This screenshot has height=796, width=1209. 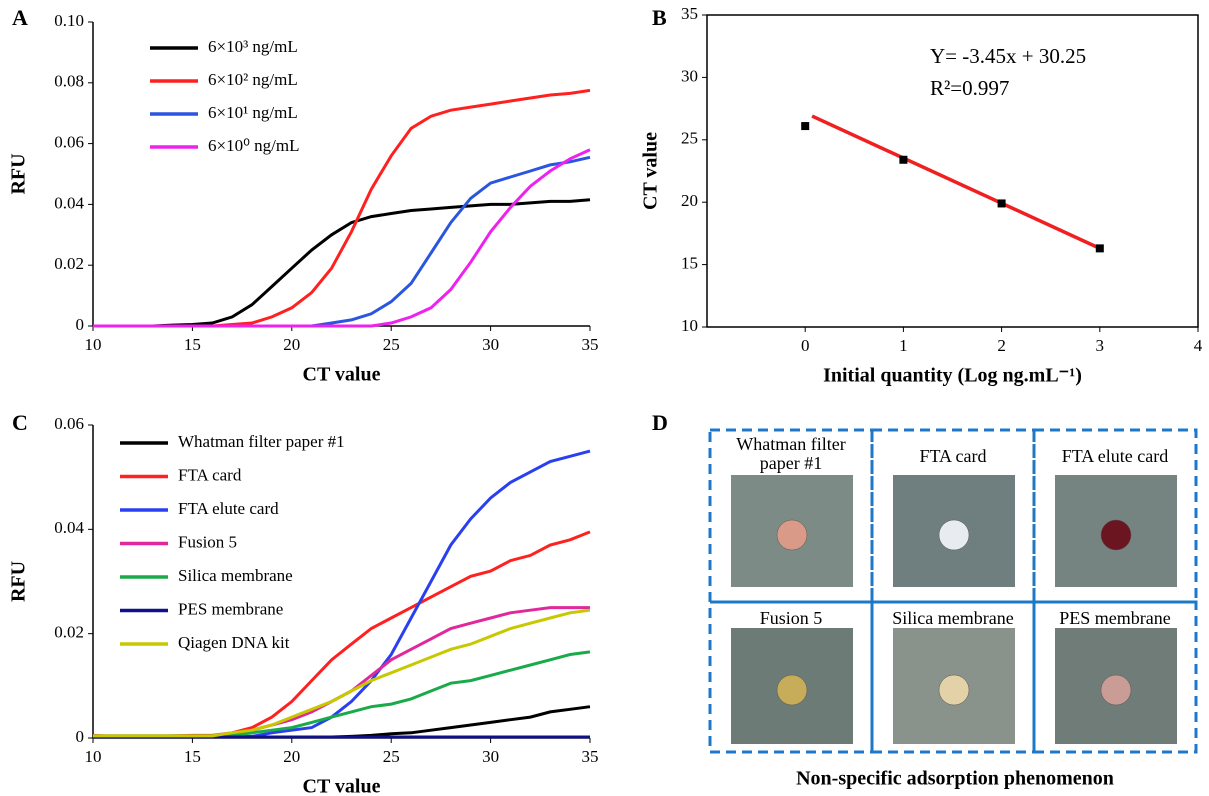 I want to click on legend-label: 6×10³ ng/mL, so click(x=253, y=46).